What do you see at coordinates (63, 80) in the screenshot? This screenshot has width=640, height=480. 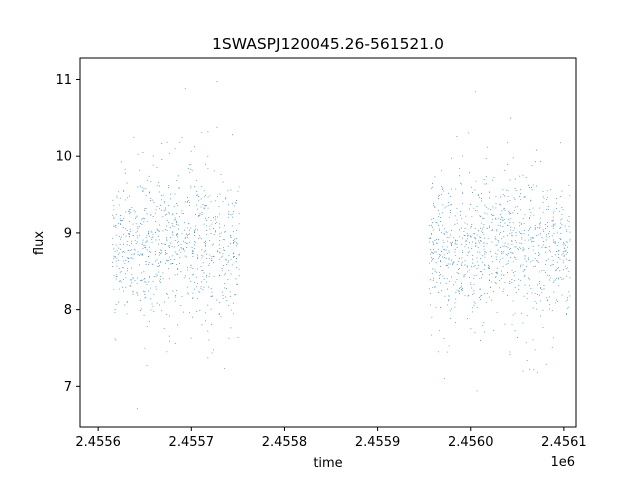 I see `y-tick-label: 11` at bounding box center [63, 80].